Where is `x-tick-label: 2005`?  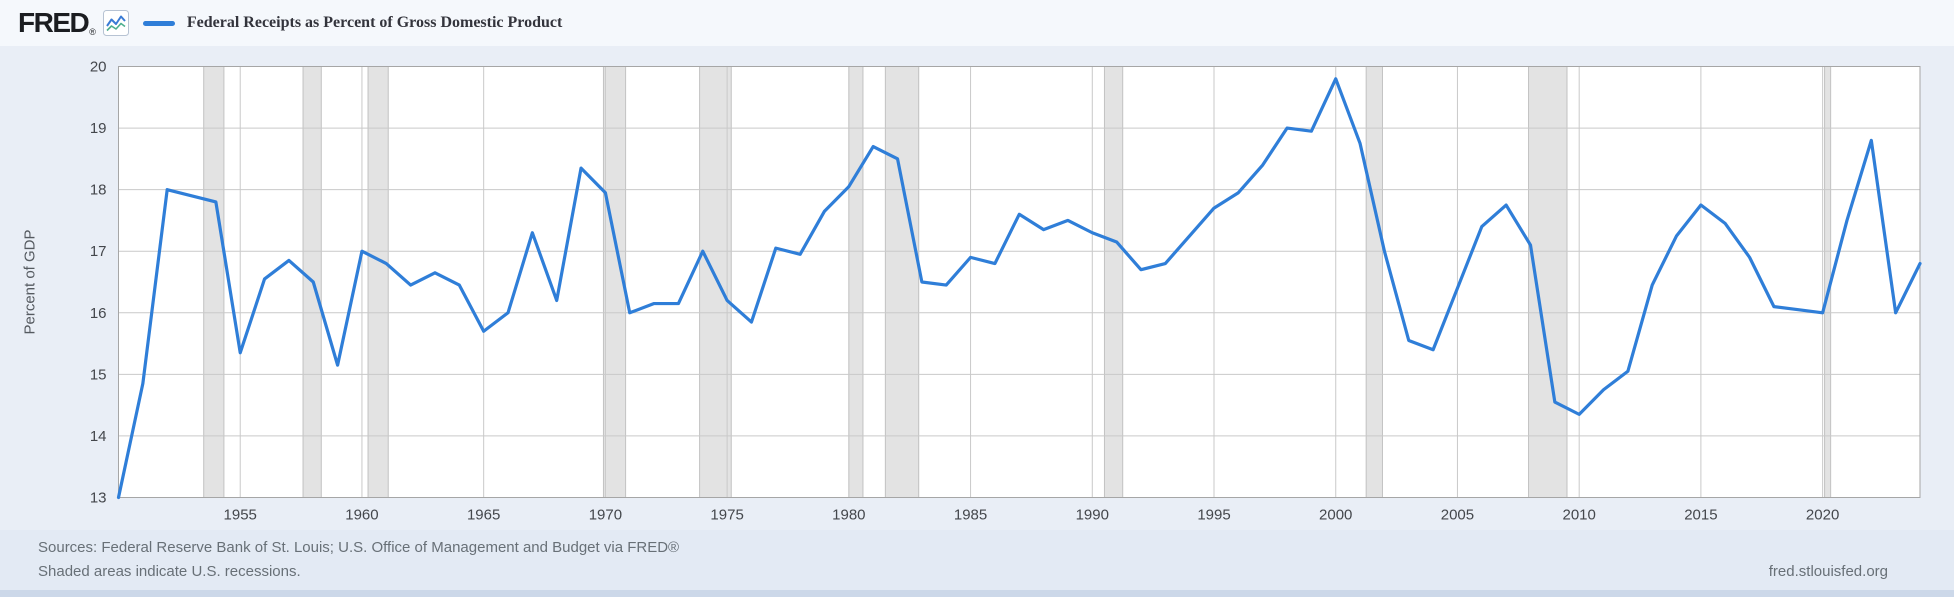
x-tick-label: 2005 is located at coordinates (1457, 515).